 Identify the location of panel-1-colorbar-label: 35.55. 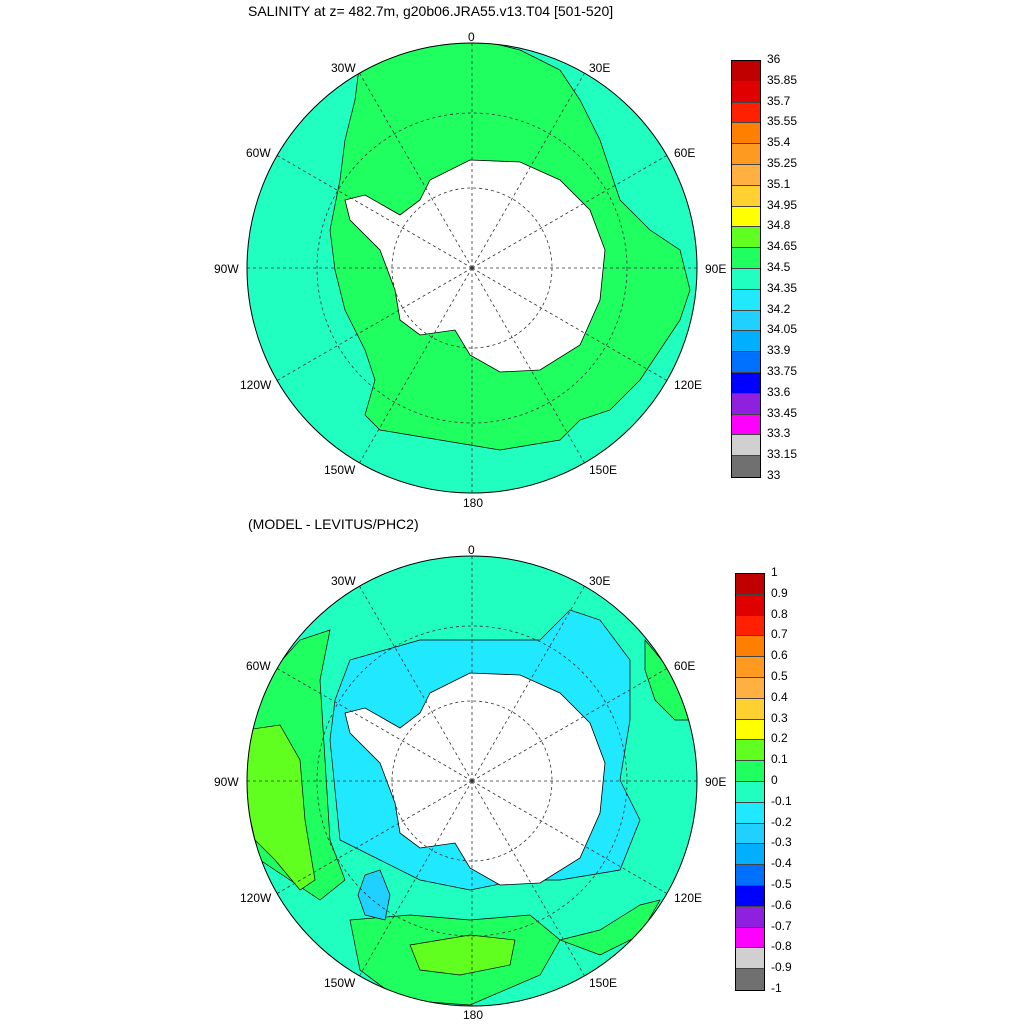
(782, 121).